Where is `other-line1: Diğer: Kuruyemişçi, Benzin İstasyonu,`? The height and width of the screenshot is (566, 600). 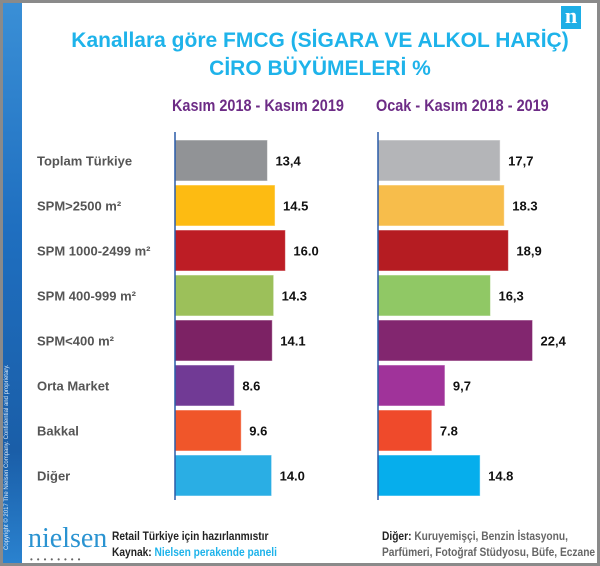
other-line1: Diğer: Kuruyemişçi, Benzin İstasyonu, is located at coordinates (475, 536).